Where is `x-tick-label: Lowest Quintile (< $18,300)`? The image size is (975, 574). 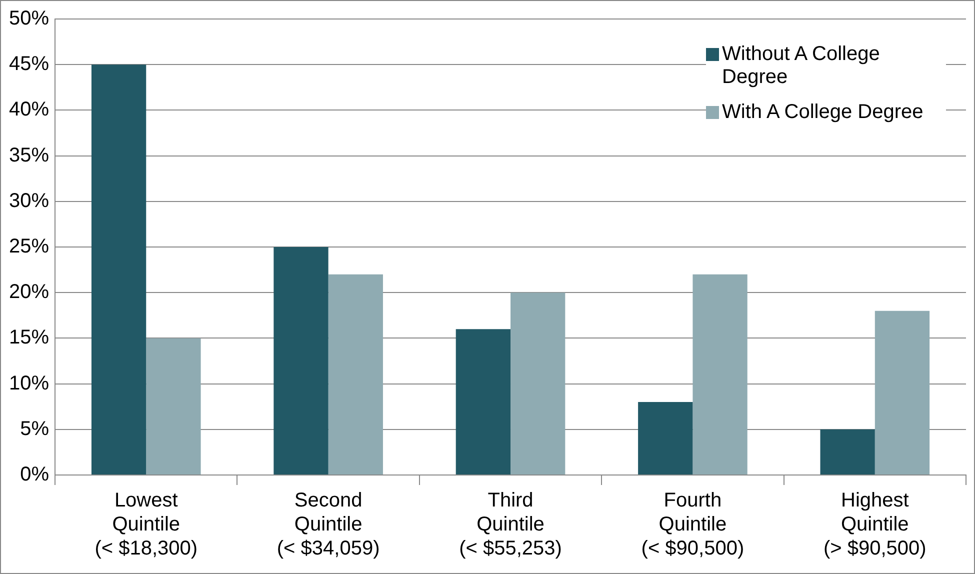 x-tick-label: Lowest Quintile (< $18,300) is located at coordinates (146, 525).